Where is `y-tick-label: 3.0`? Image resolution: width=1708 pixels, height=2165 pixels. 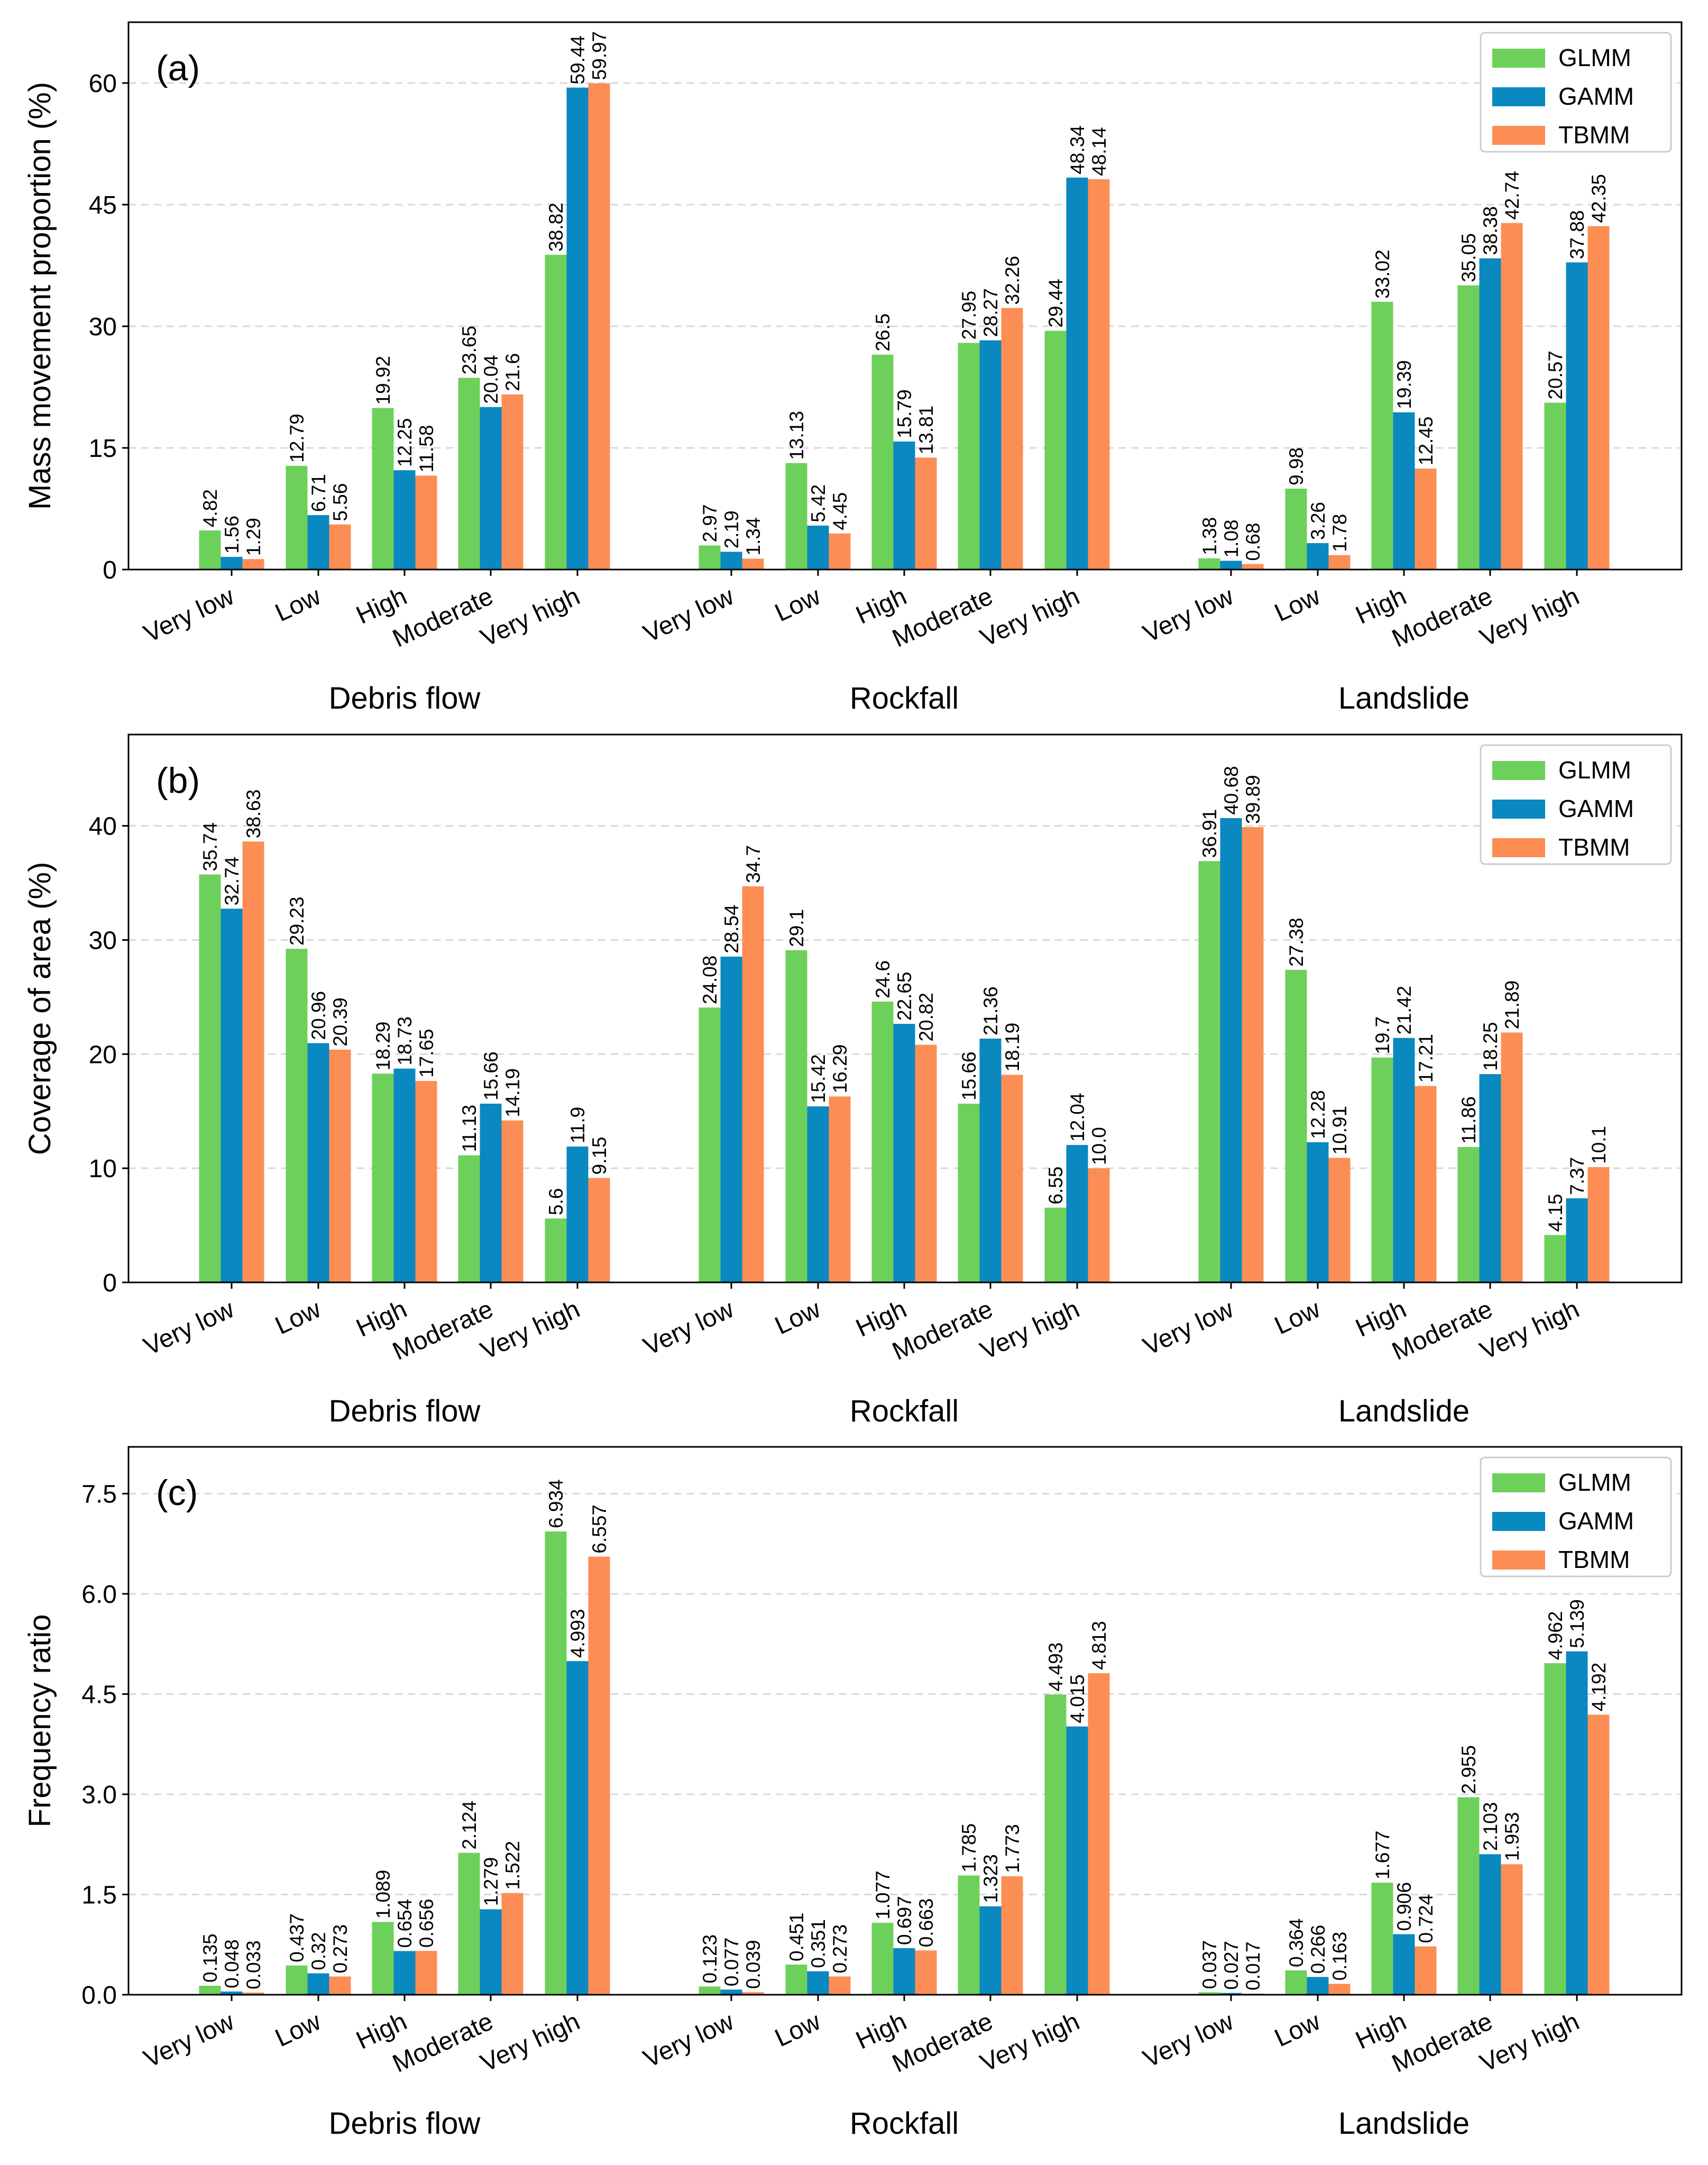 y-tick-label: 3.0 is located at coordinates (99, 1795).